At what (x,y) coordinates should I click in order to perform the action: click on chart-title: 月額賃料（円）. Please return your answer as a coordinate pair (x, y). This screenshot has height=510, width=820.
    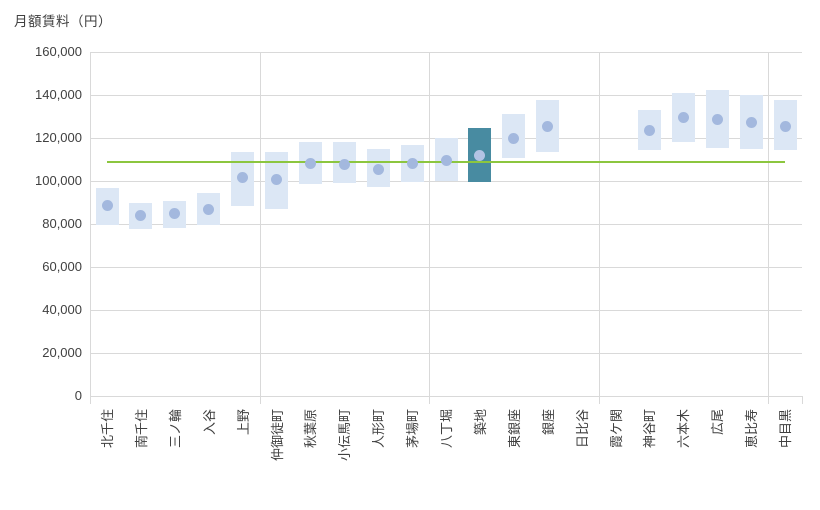
    Looking at the image, I should click on (63, 21).